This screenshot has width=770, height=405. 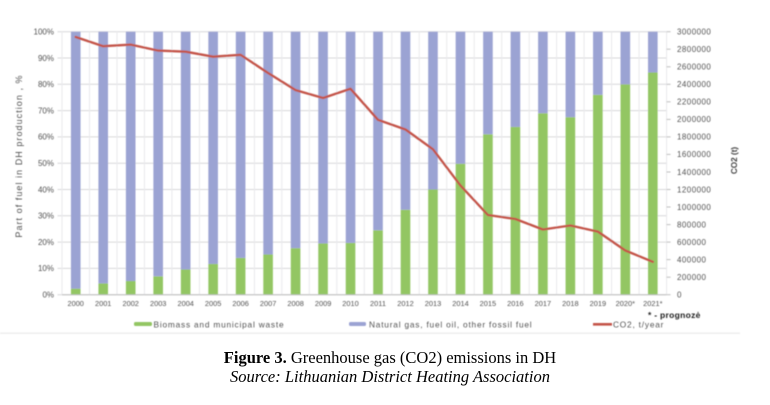 What do you see at coordinates (734, 161) in the screenshot?
I see `svg-text: CO2 (t)` at bounding box center [734, 161].